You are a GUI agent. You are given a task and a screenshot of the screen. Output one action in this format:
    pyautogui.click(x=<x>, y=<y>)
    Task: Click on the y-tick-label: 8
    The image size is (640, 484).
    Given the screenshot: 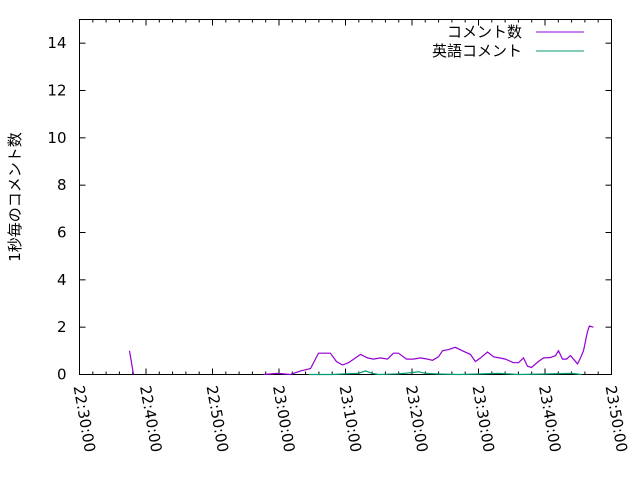 What is the action you would take?
    pyautogui.click(x=62, y=185)
    